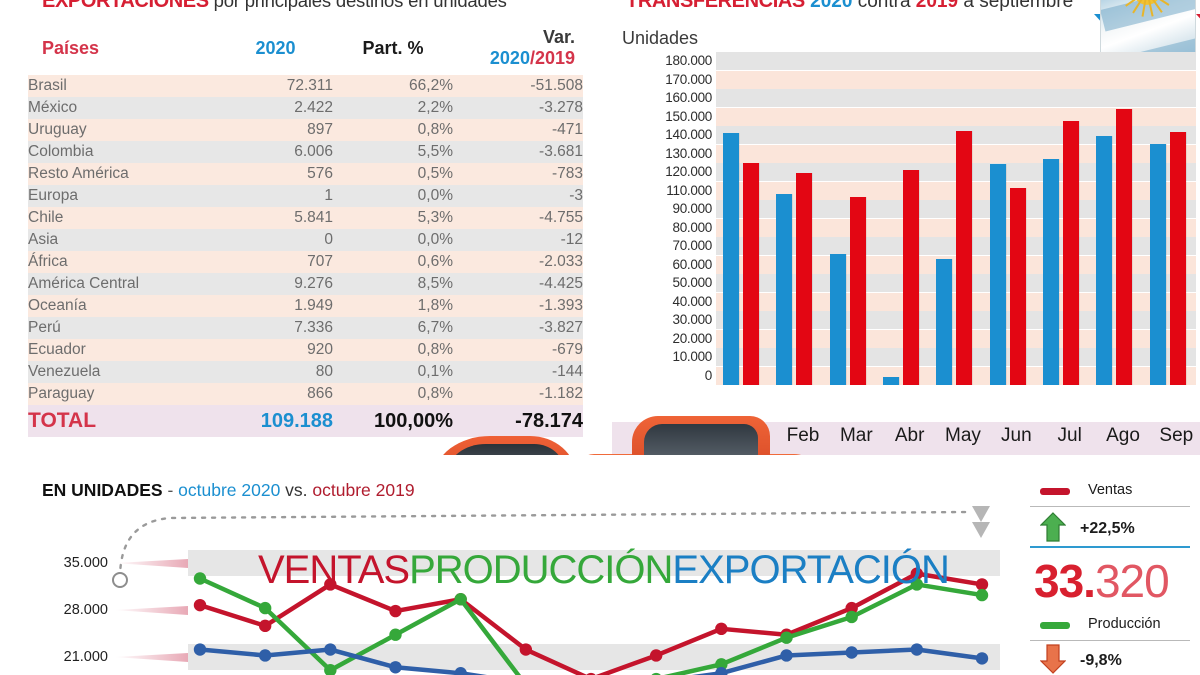 Image resolution: width=1200 pixels, height=675 pixels. What do you see at coordinates (123, 152) in the screenshot?
I see `cell-country: Colombia` at bounding box center [123, 152].